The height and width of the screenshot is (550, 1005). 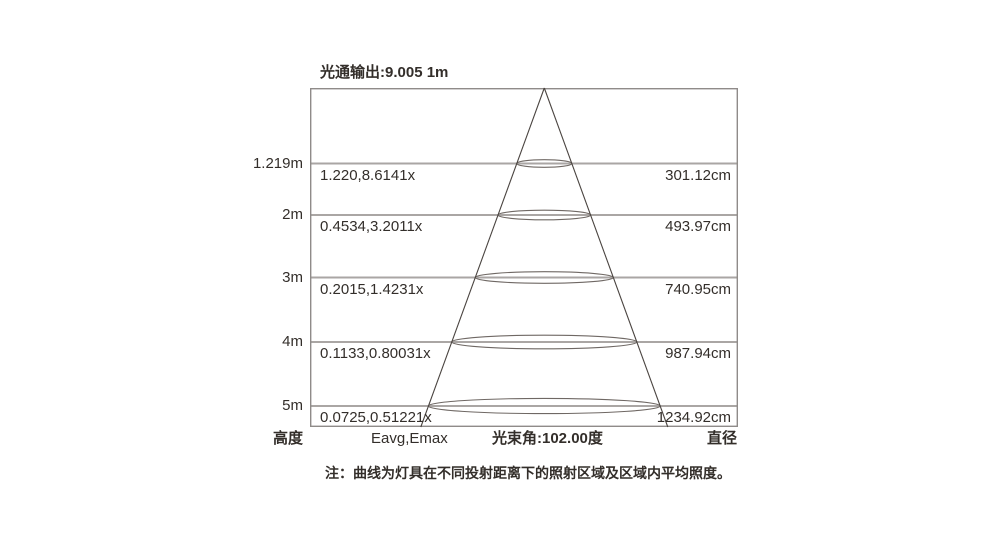 I want to click on height-label-1: 1.219m, so click(x=277, y=163).